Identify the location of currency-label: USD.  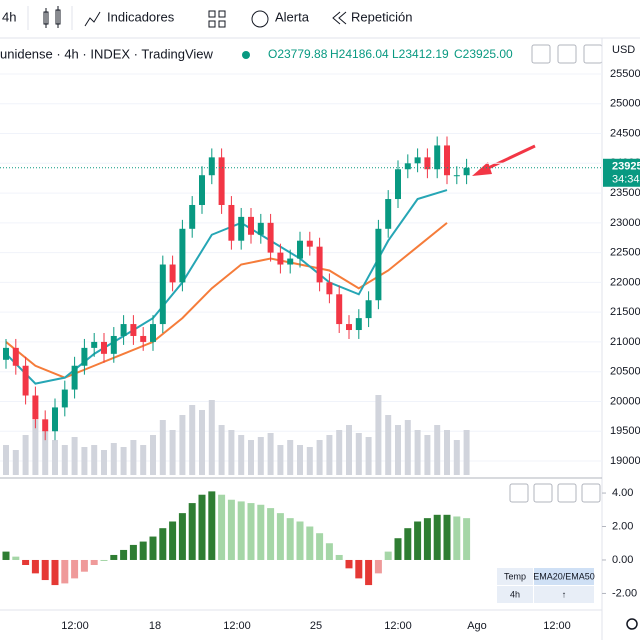
(623, 50).